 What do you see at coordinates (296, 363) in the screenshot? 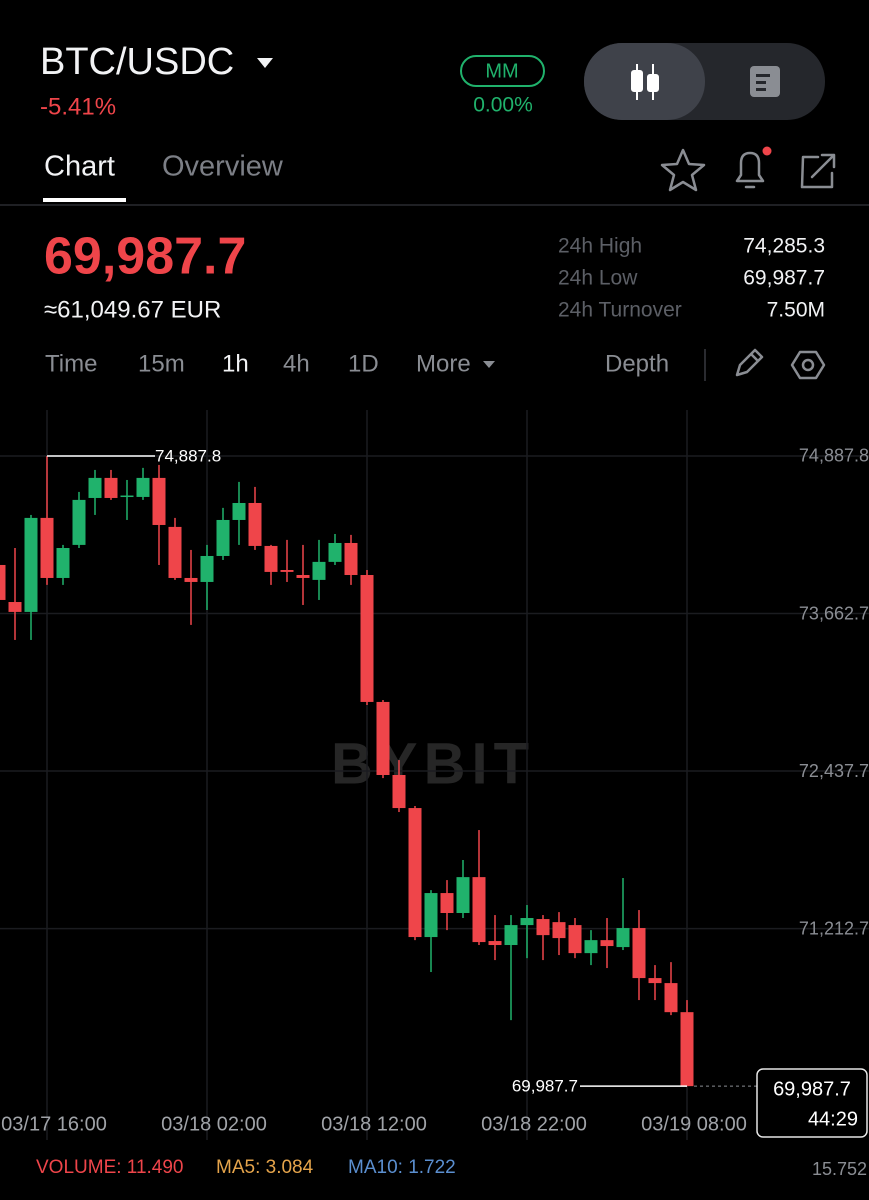
I see `interval-tab: 4h` at bounding box center [296, 363].